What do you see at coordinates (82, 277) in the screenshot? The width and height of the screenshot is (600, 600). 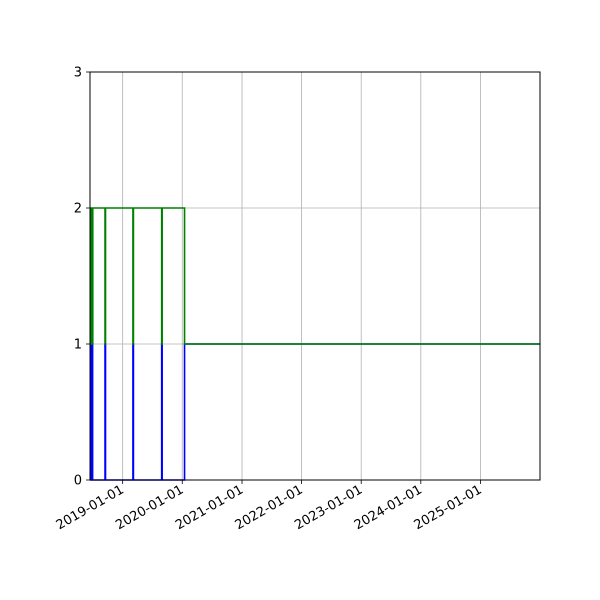 I see `y-axis: 0 1 2 3` at bounding box center [82, 277].